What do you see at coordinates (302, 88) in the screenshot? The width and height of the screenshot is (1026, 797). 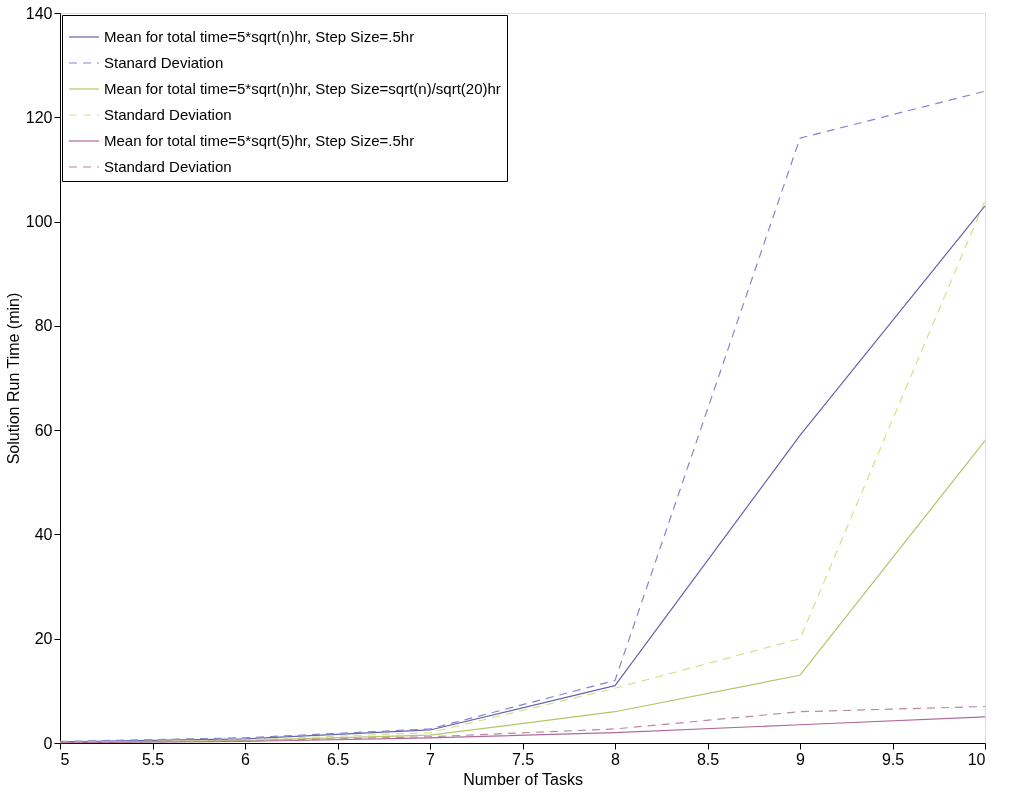 I see `legend-label: Mean for total time=5*sqrt(n)hr, Step Size=sqrt(n)/sqrt(20)hr` at bounding box center [302, 88].